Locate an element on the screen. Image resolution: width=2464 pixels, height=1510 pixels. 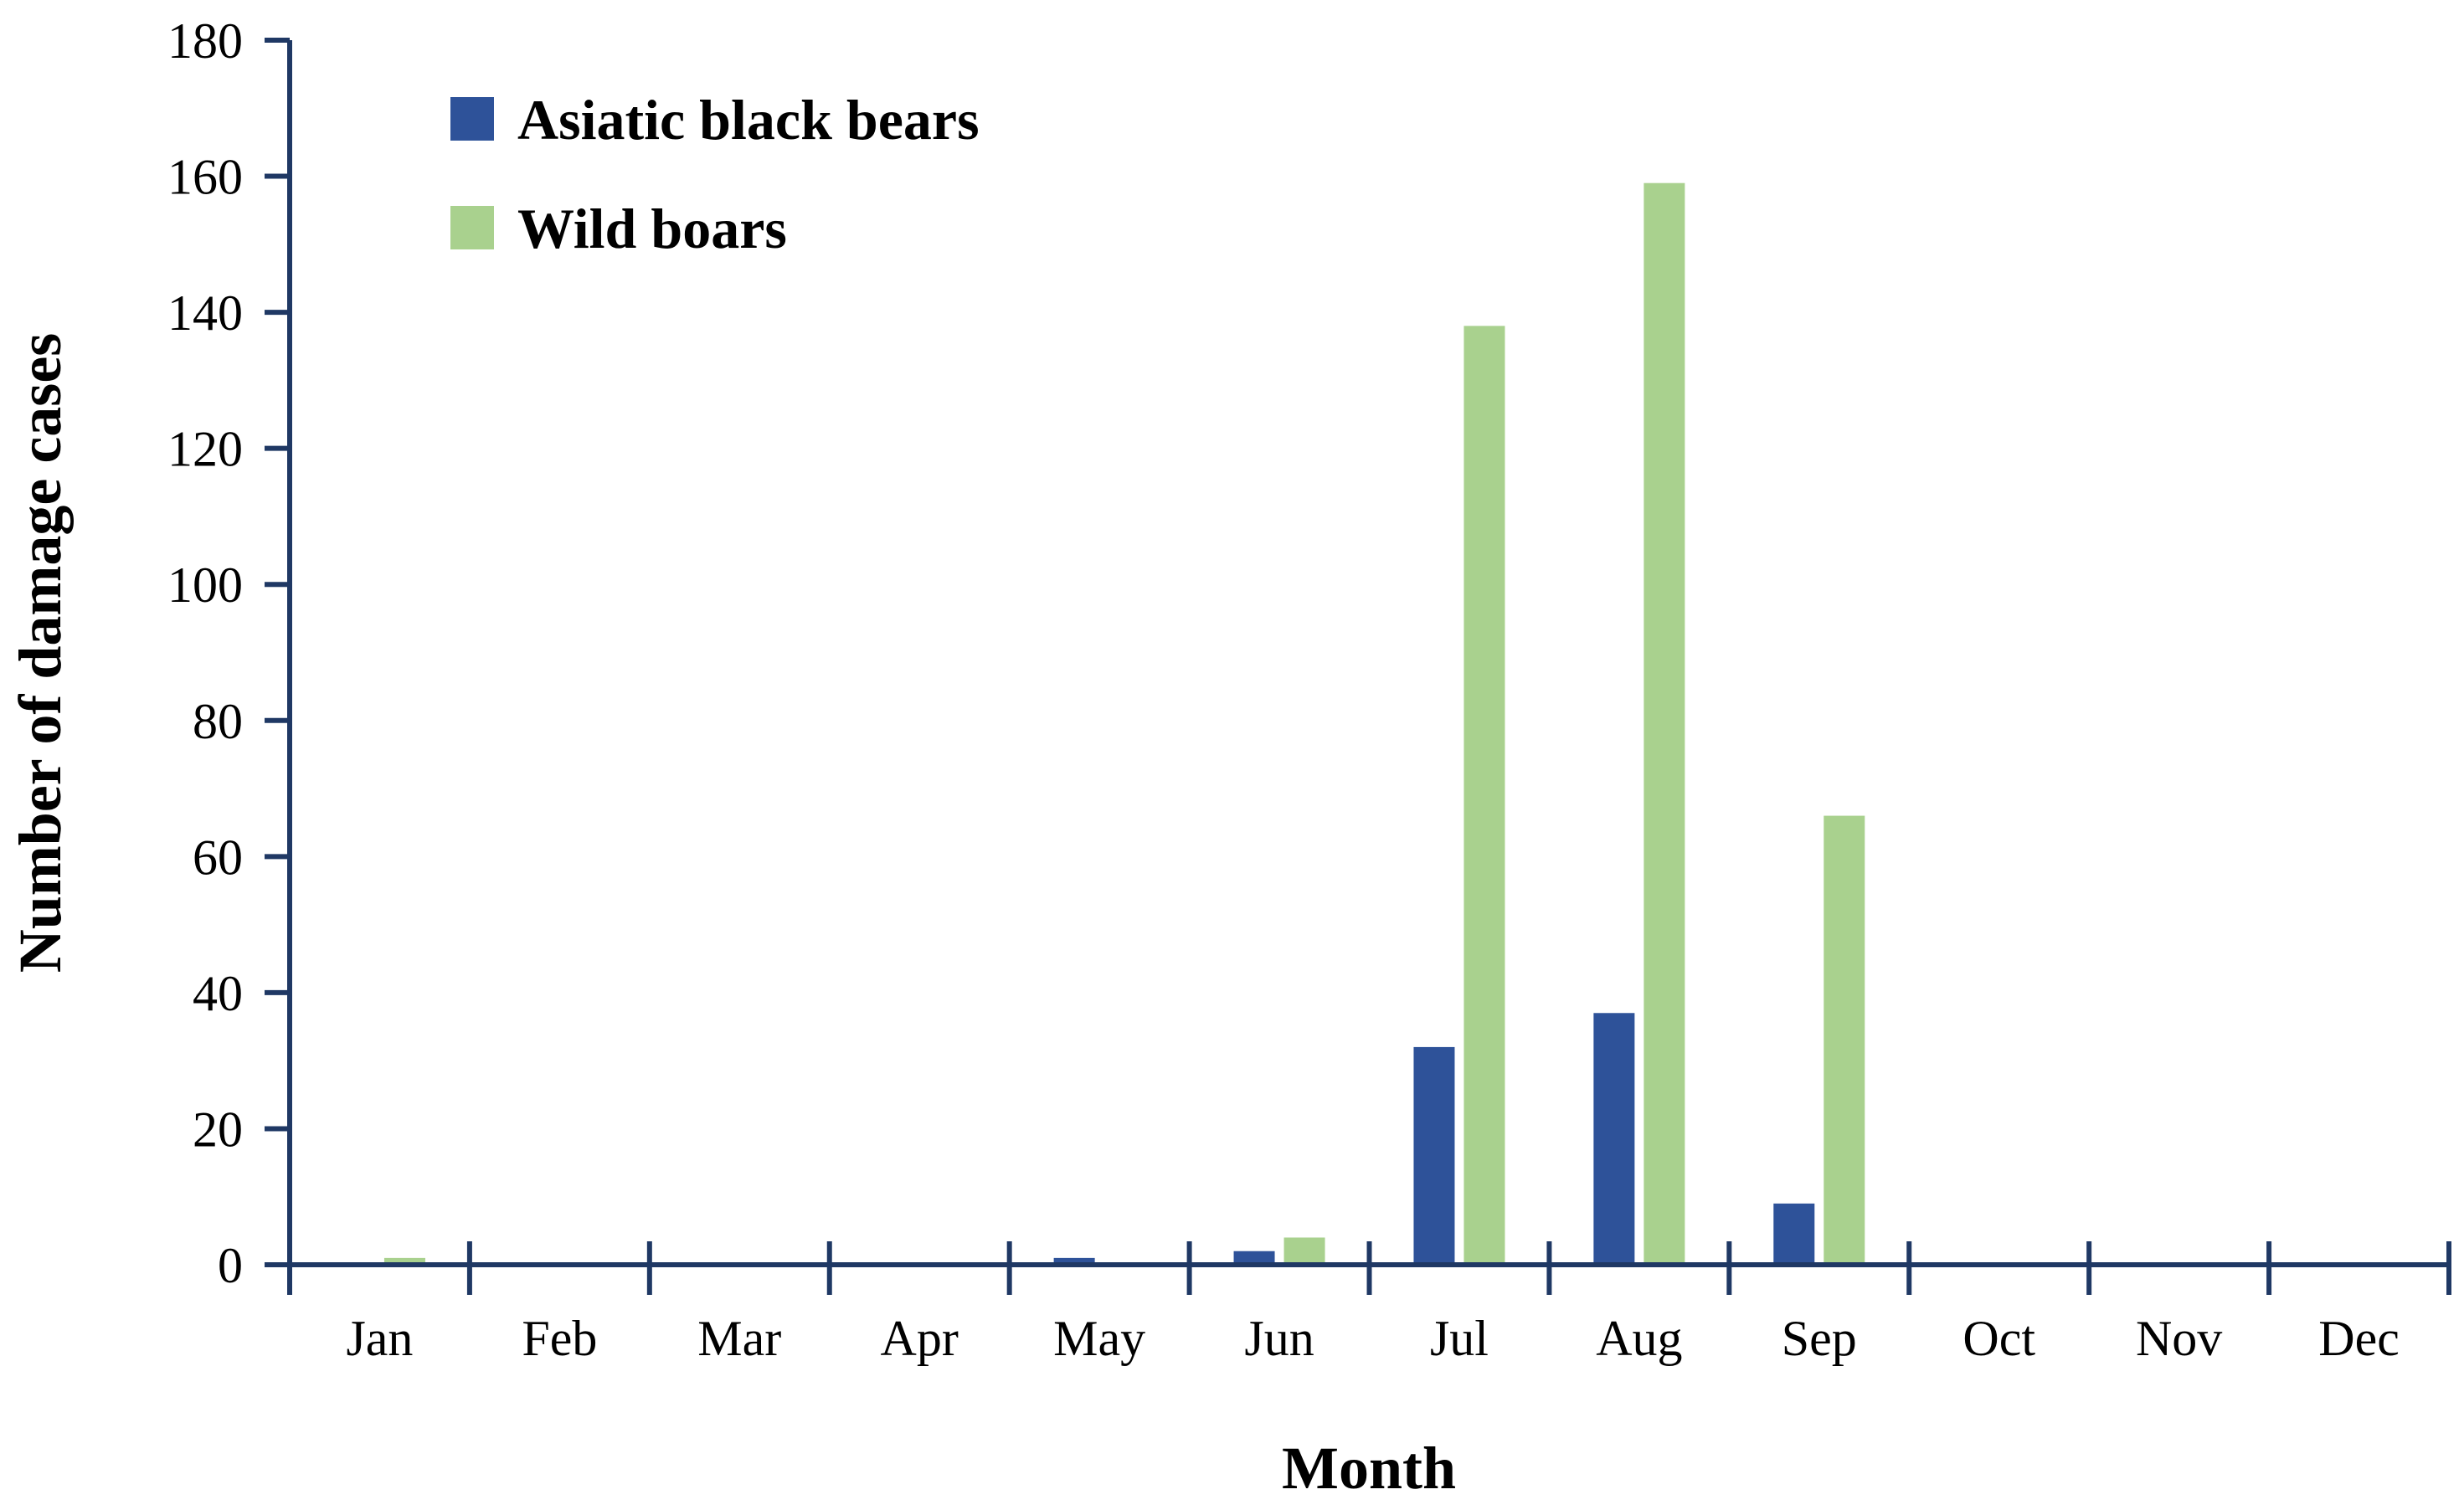
bar-wild-boars-jul is located at coordinates (1484, 795).